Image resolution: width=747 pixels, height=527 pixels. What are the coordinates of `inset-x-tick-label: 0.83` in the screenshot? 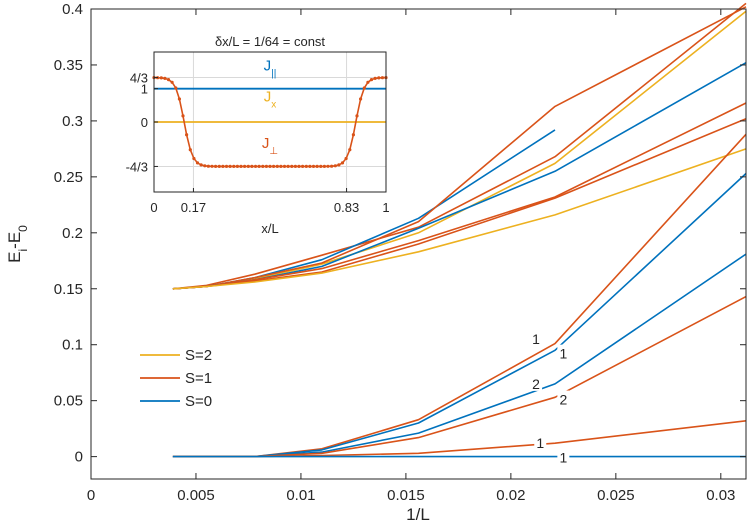 It's located at (346, 207).